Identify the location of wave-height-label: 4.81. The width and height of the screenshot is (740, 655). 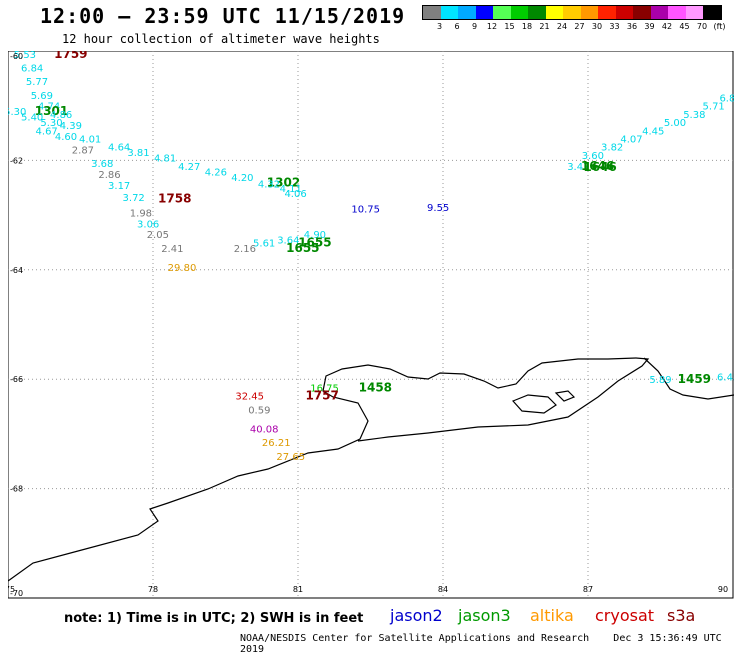
(165, 159).